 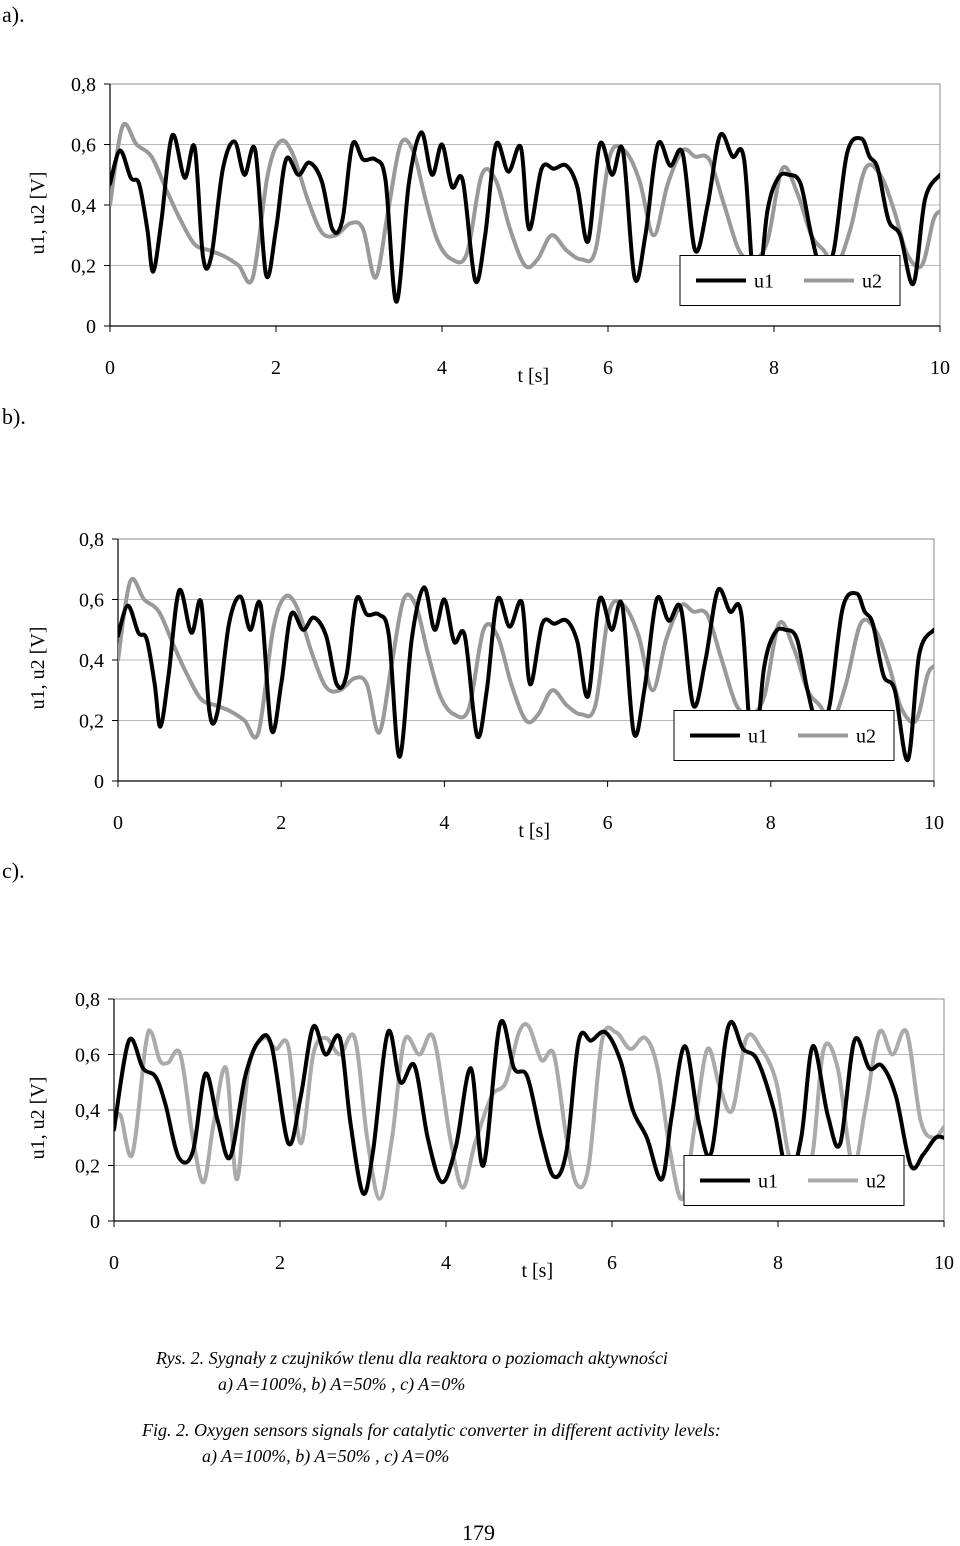 What do you see at coordinates (83, 146) in the screenshot?
I see `chart-a-y-tick-label: 0,6` at bounding box center [83, 146].